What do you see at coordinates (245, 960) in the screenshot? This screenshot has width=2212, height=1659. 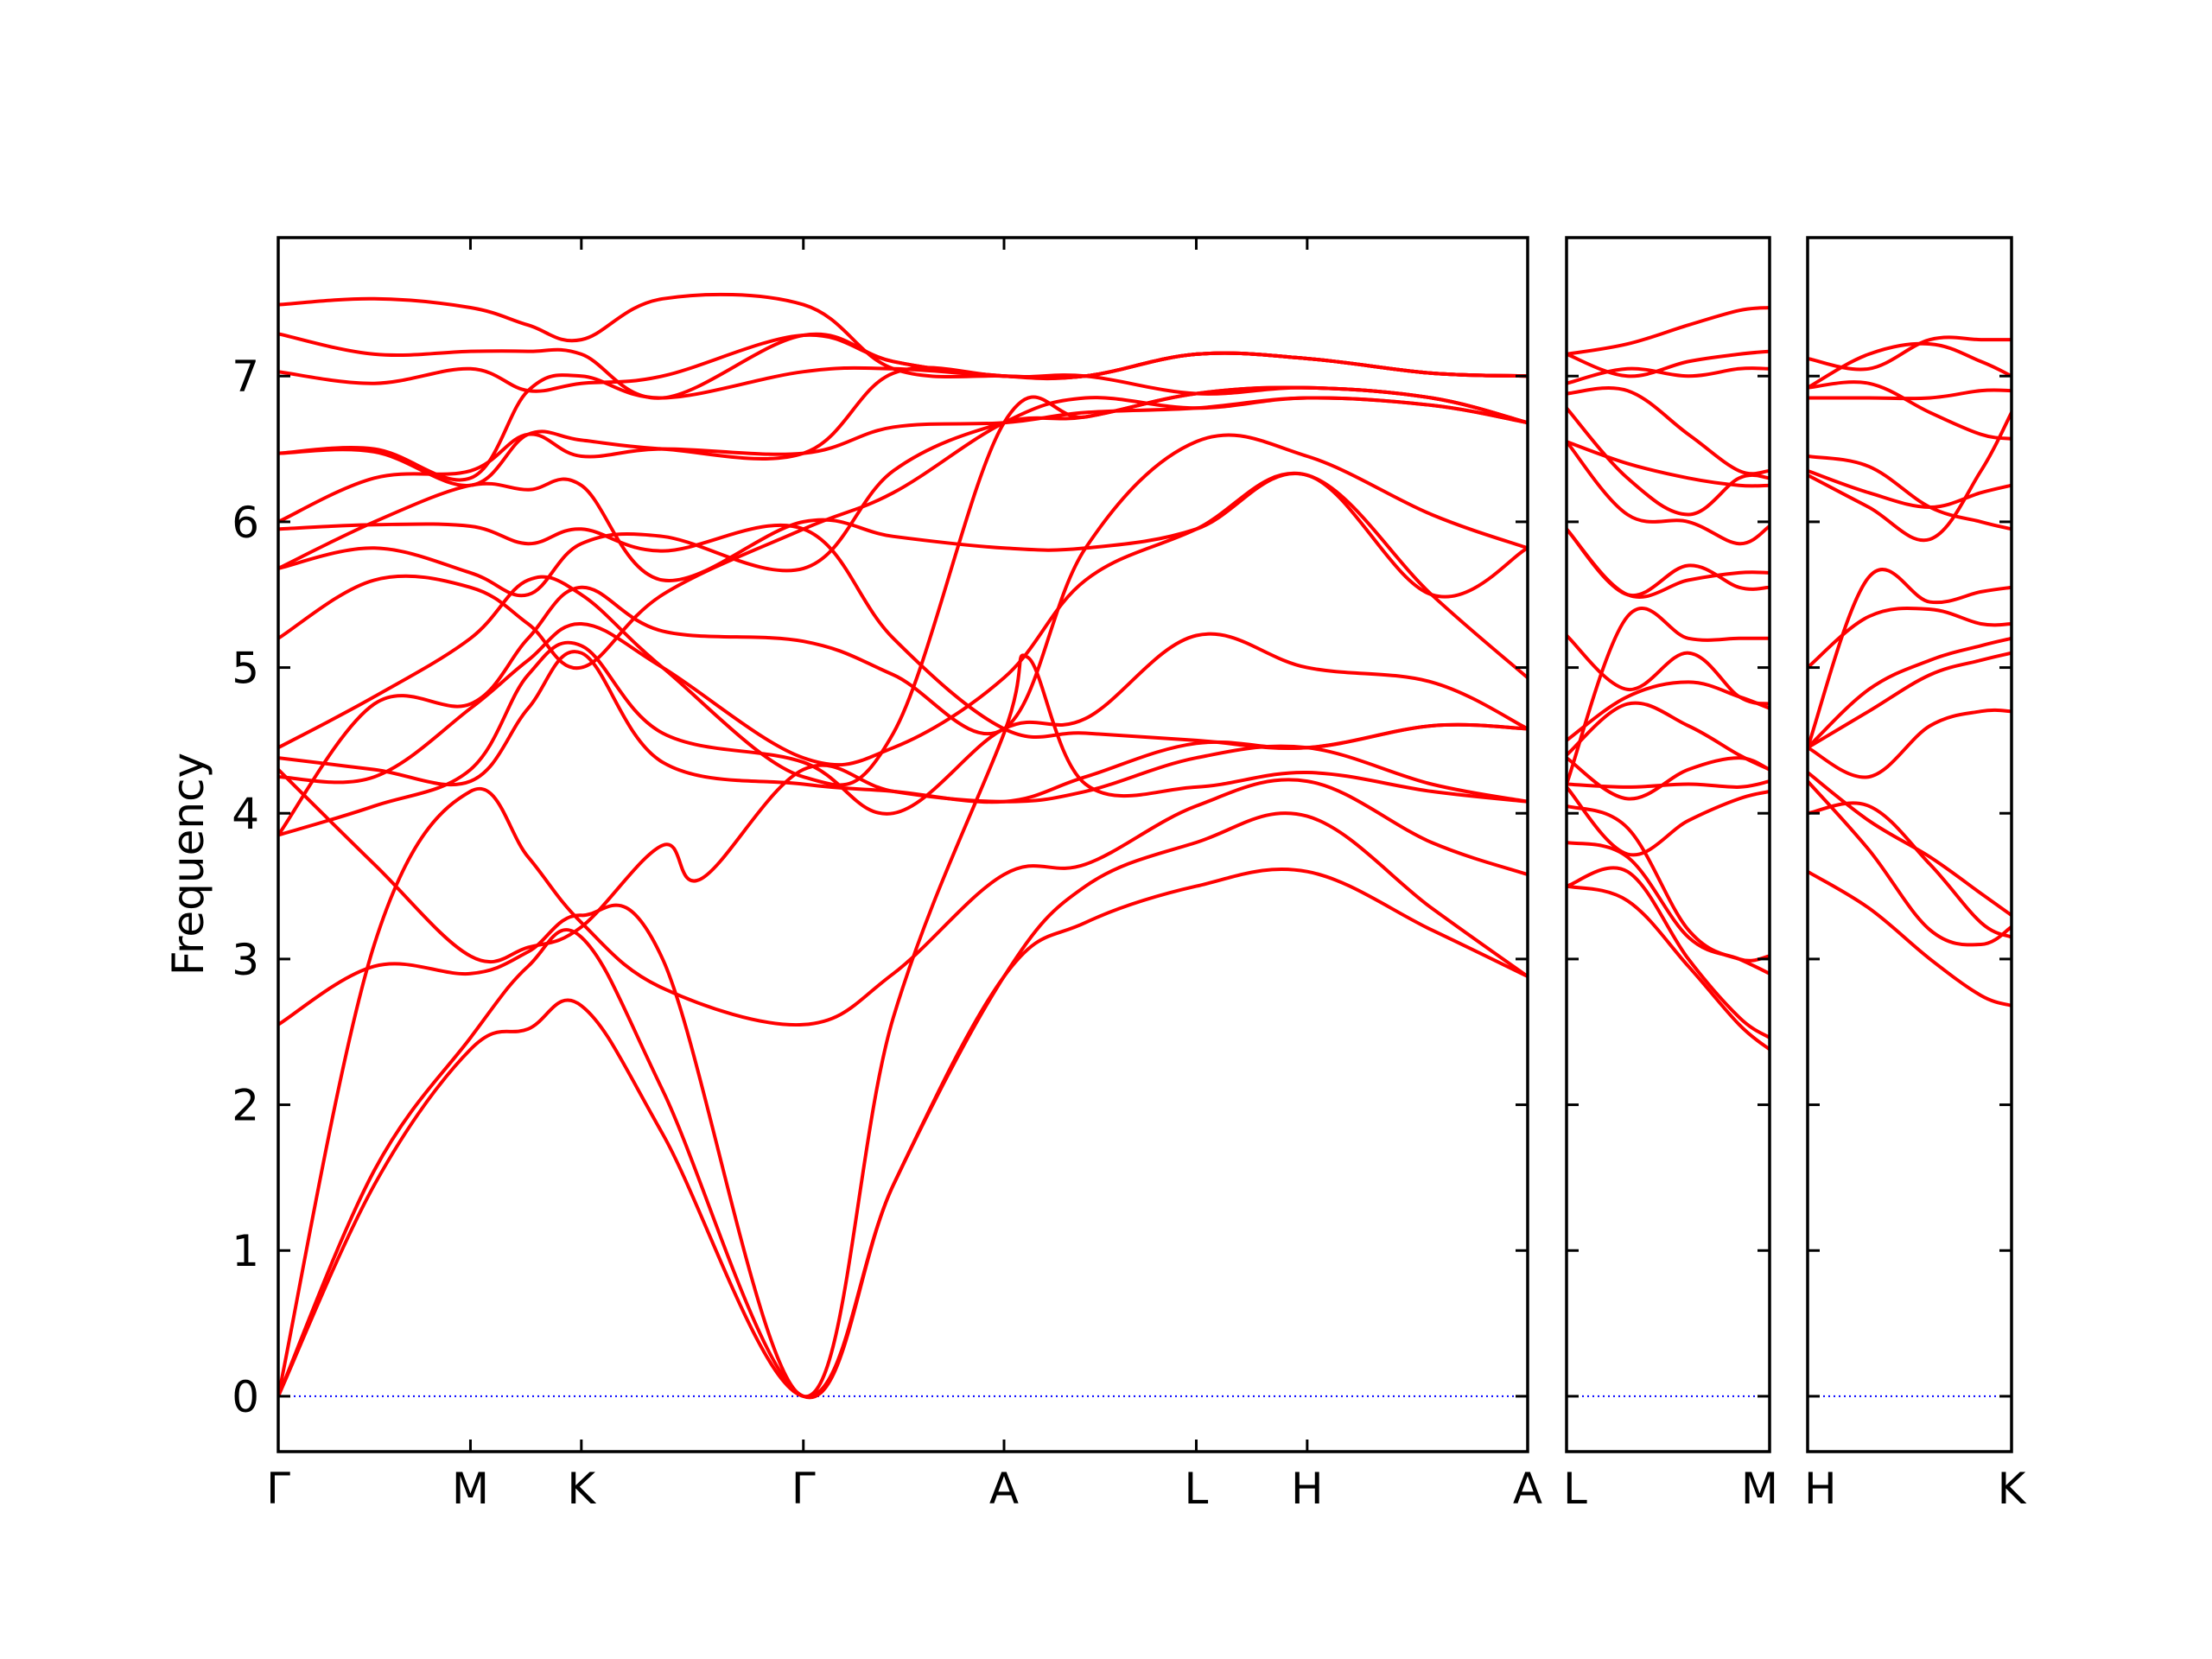 I see `y-tick-label: 3` at bounding box center [245, 960].